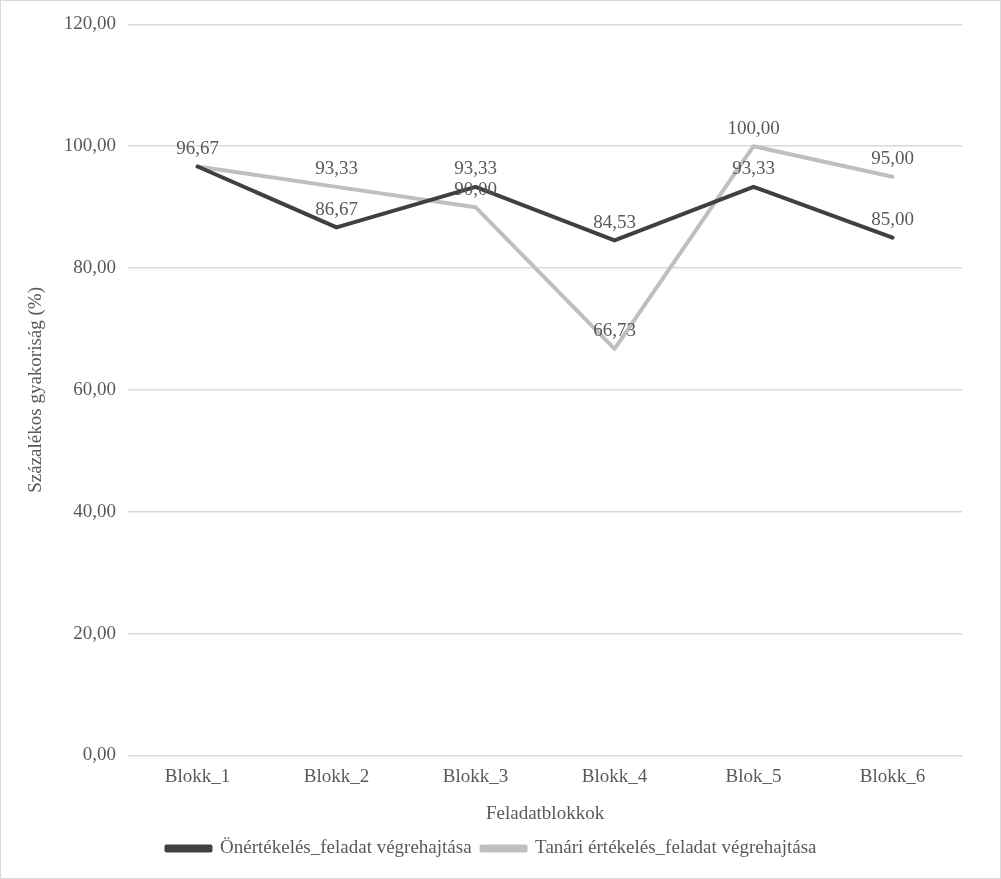 The width and height of the screenshot is (1001, 879). What do you see at coordinates (753, 127) in the screenshot?
I see `data-label: 100,00` at bounding box center [753, 127].